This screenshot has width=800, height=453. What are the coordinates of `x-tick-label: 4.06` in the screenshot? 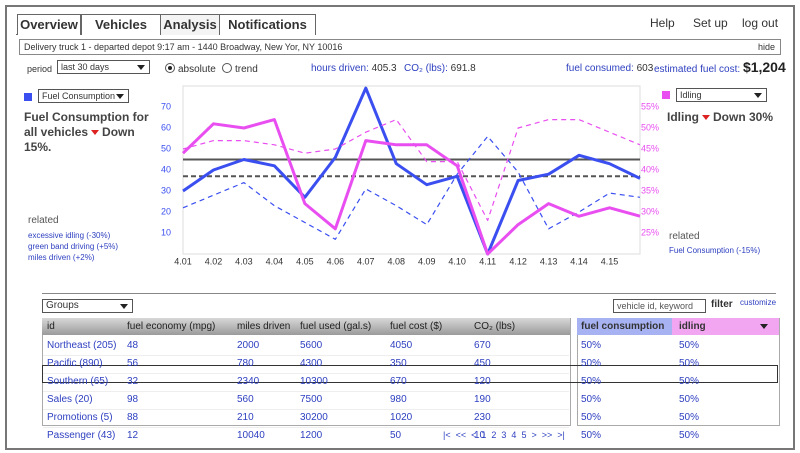 It's located at (336, 261).